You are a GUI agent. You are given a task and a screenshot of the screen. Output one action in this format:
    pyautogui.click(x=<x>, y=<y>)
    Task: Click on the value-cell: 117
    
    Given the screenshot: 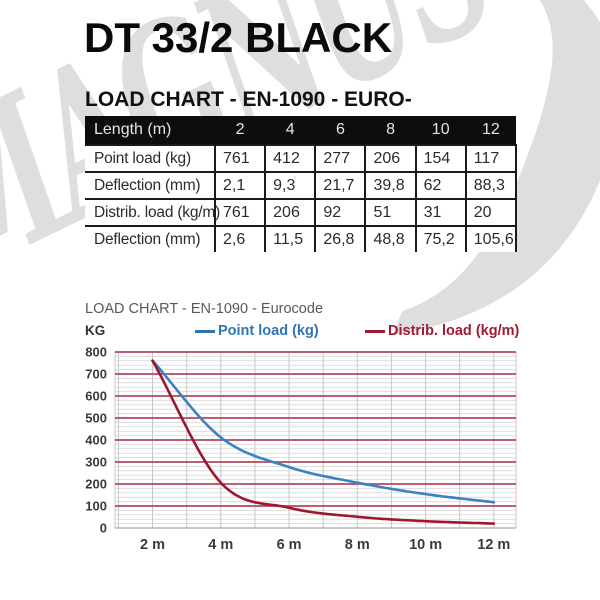 What is the action you would take?
    pyautogui.click(x=491, y=158)
    